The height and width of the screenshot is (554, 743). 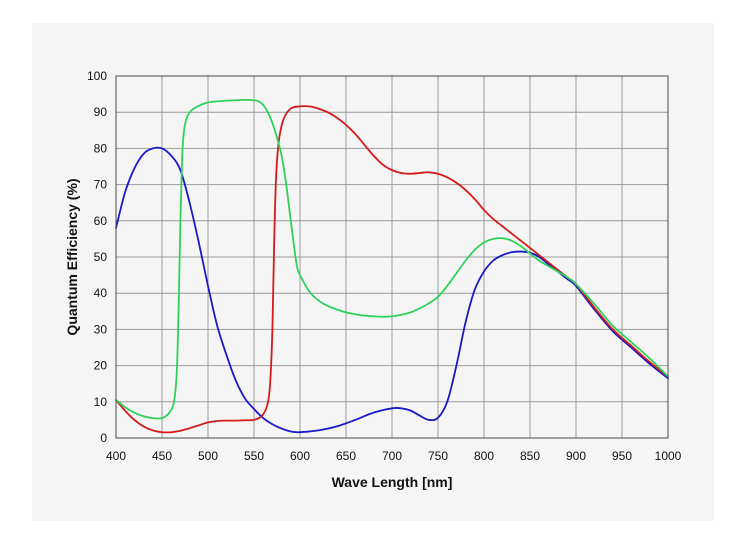 I want to click on x-tick-labels: 400 450 500 550 600 650 700 750 800 850 900 950 1000, so click(x=394, y=456).